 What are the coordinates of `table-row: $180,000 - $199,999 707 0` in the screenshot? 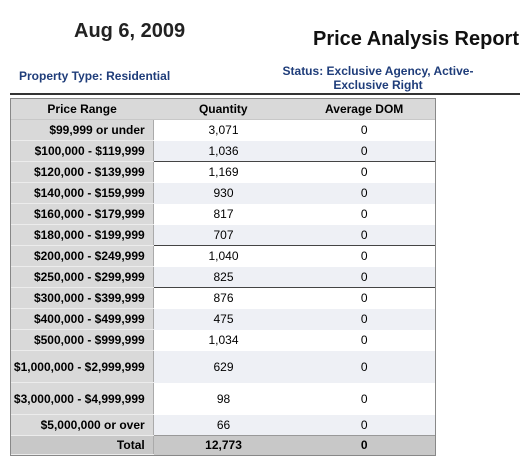 It's located at (223, 235).